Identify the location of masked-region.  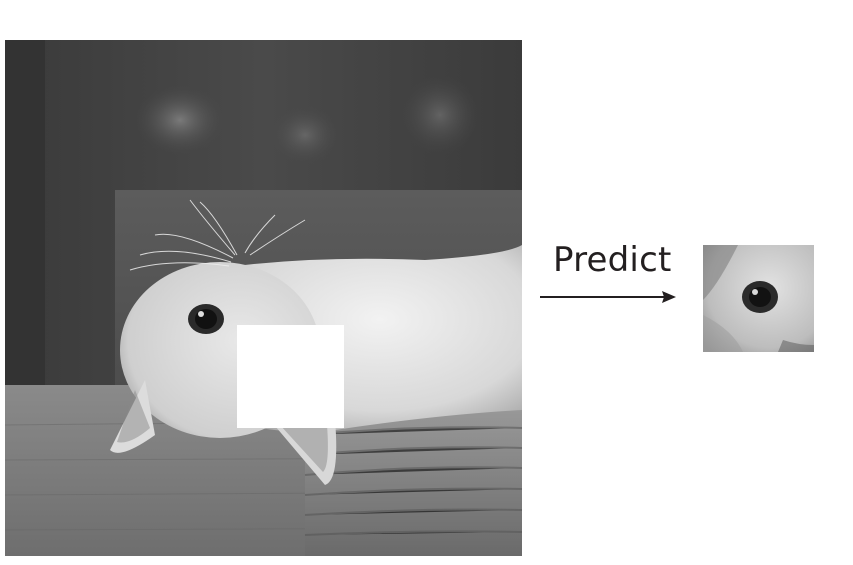
(290, 376).